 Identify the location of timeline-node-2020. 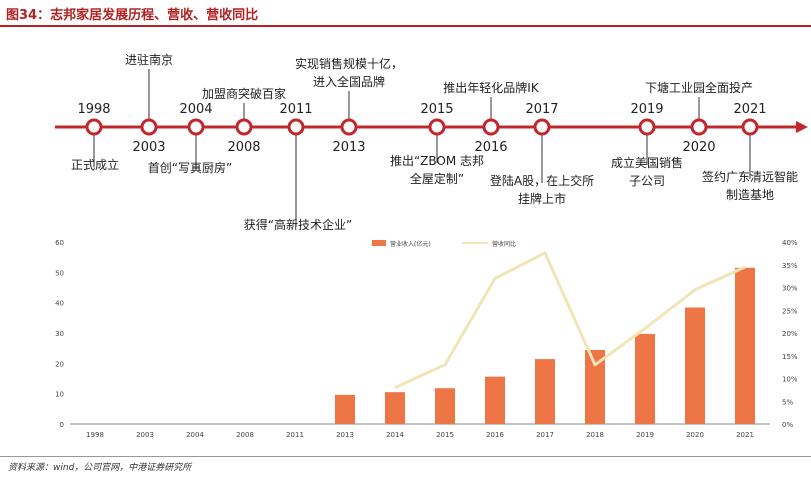
(699, 127).